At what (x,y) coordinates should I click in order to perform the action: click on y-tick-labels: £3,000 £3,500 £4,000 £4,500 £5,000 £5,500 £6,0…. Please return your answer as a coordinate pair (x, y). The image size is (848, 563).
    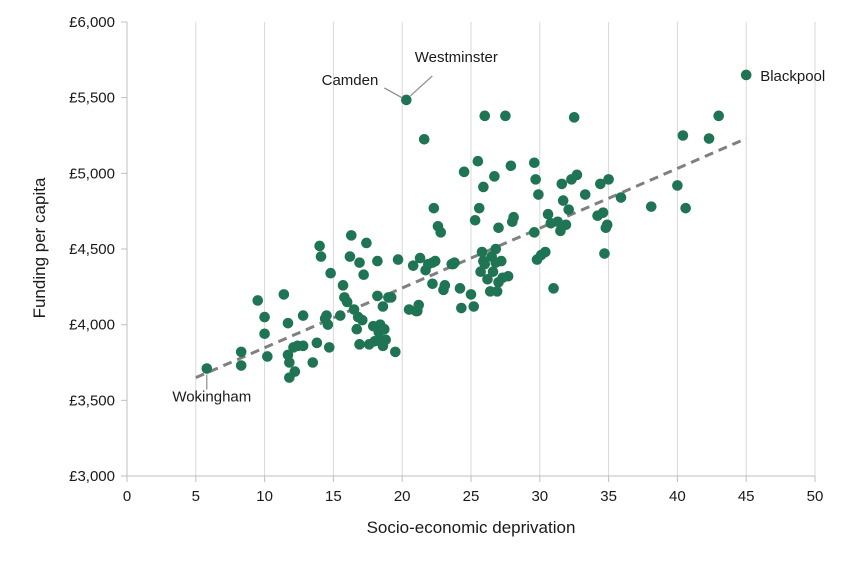
    Looking at the image, I should click on (92, 249).